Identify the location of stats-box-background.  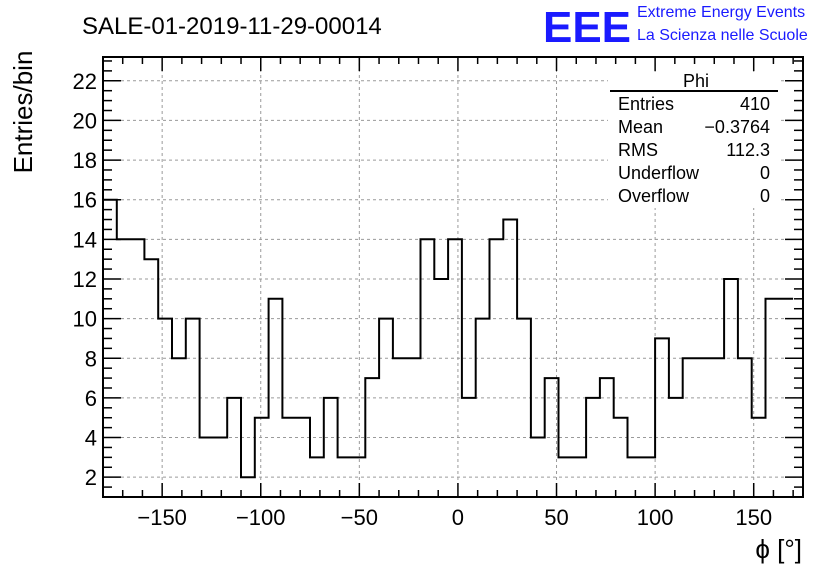
(693, 140).